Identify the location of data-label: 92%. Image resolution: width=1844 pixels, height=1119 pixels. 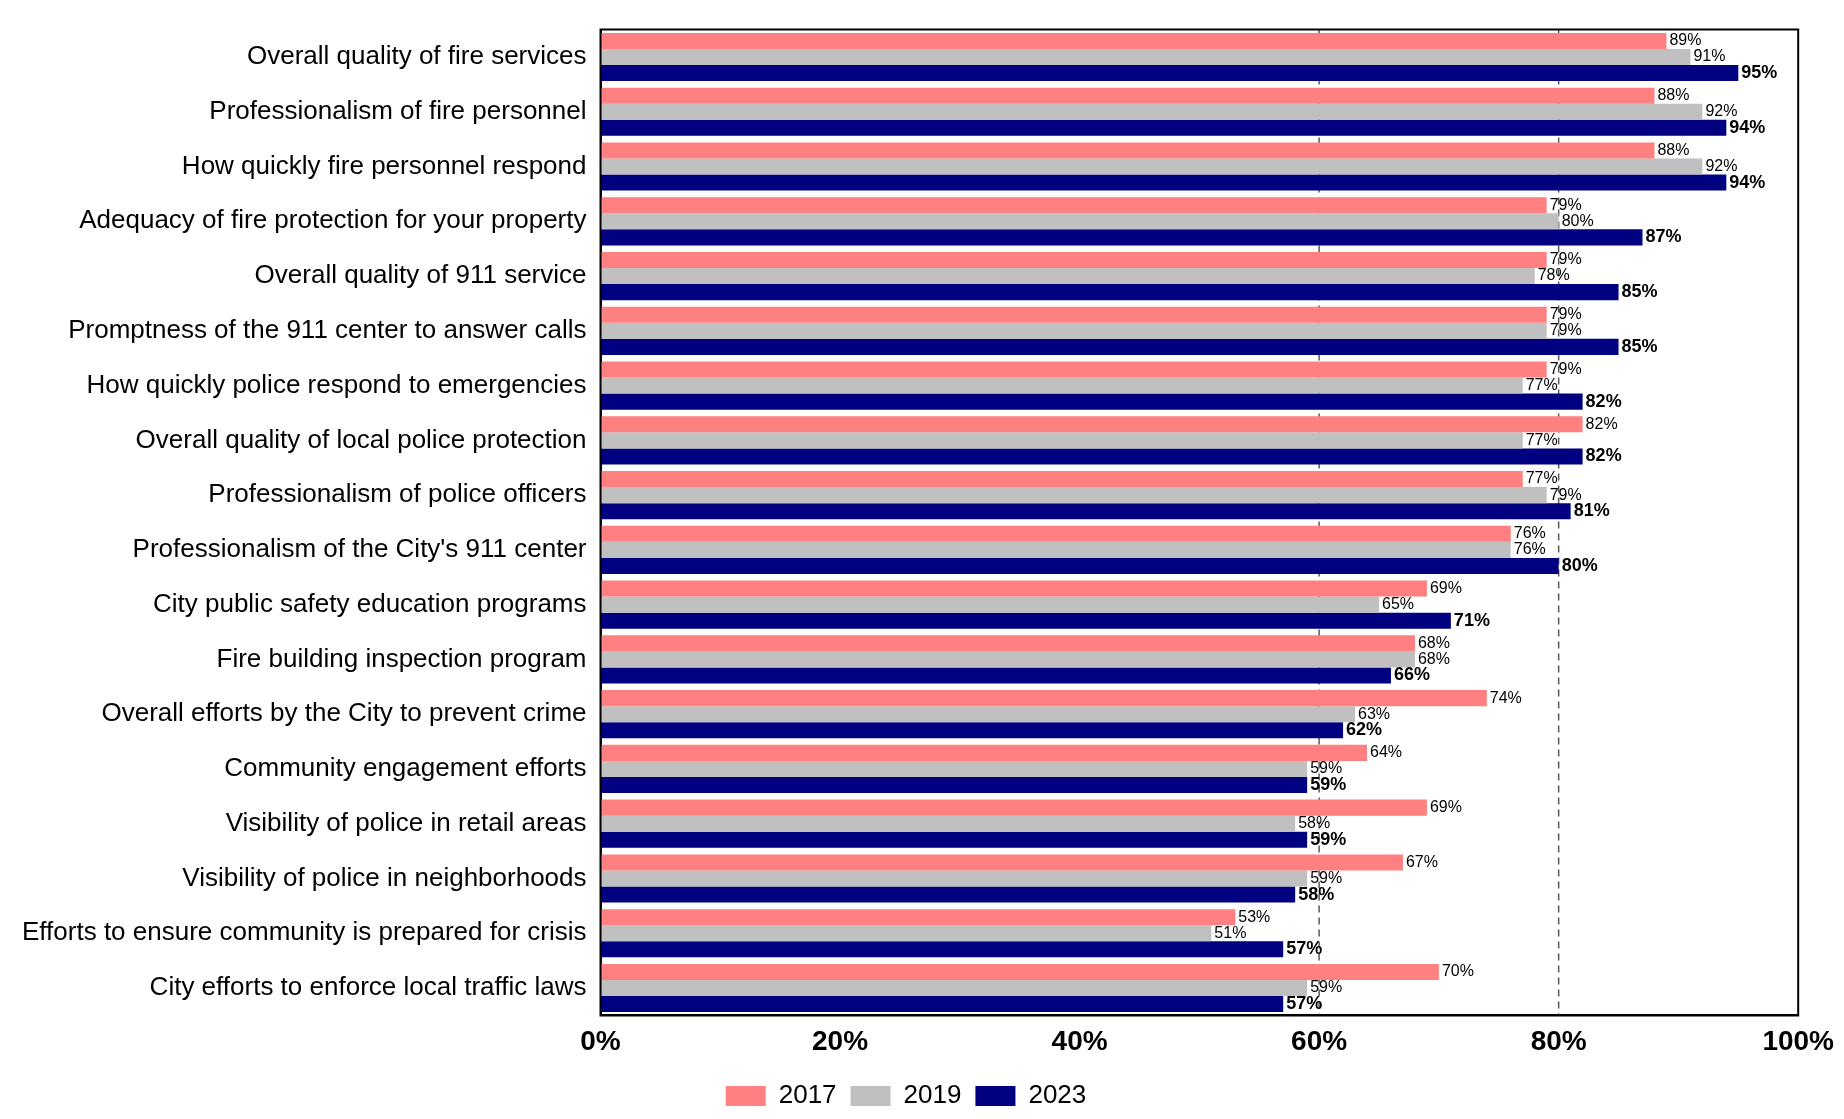
(1721, 165).